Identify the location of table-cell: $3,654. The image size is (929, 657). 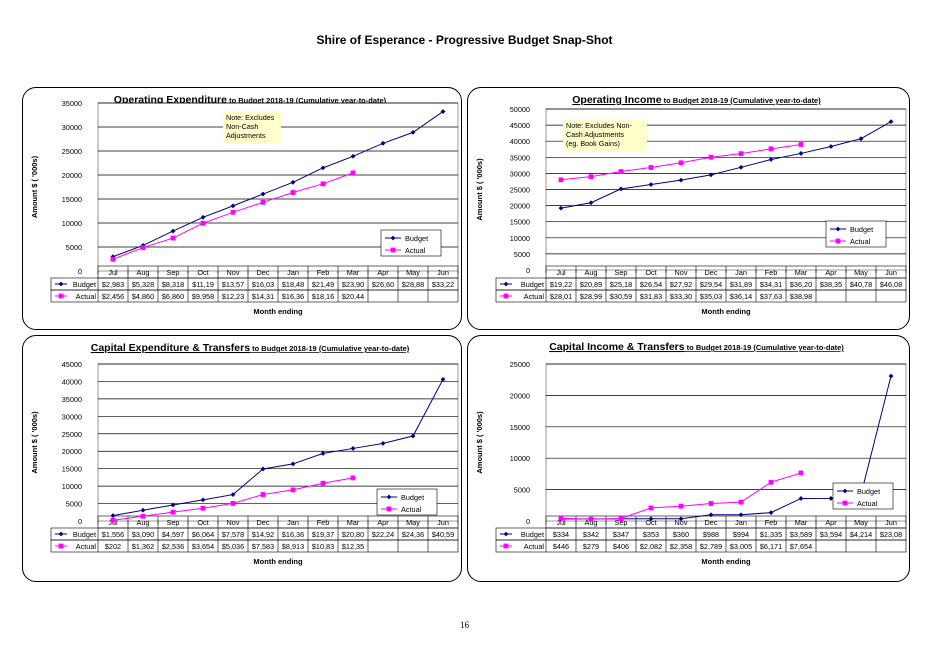
(203, 546).